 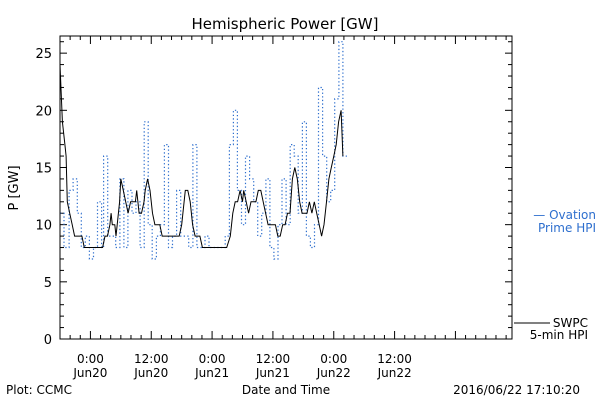 What do you see at coordinates (43, 54) in the screenshot?
I see `y-tick-label: 25` at bounding box center [43, 54].